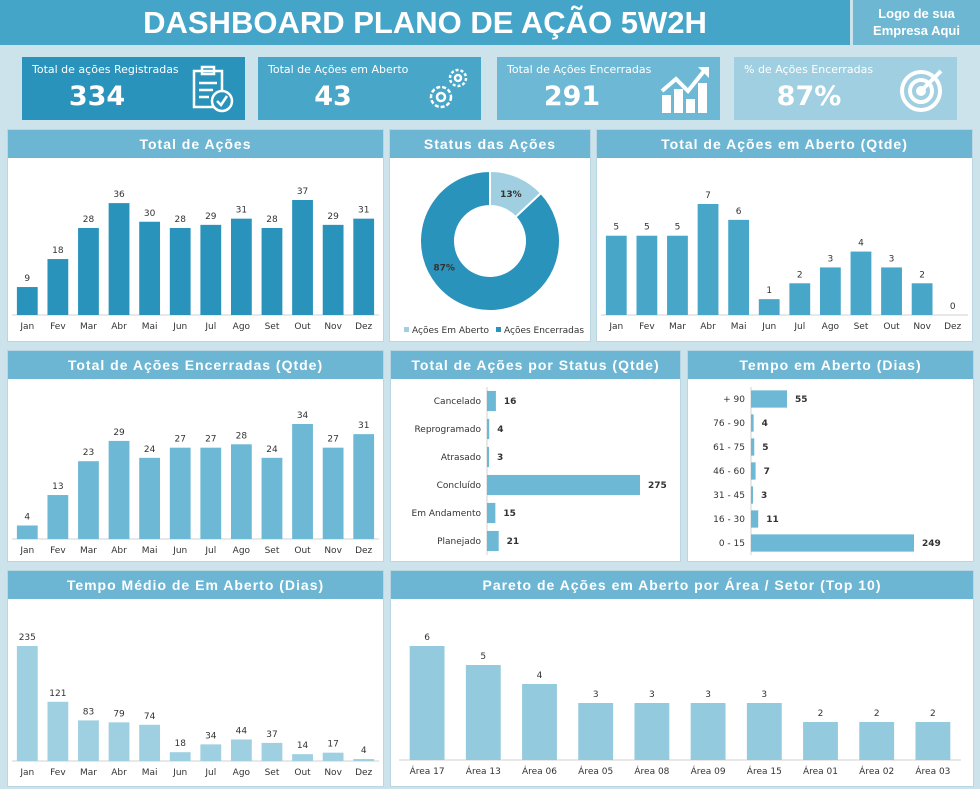 The image size is (980, 789). Describe the element at coordinates (510, 402) in the screenshot. I see `data-label: 16` at that location.